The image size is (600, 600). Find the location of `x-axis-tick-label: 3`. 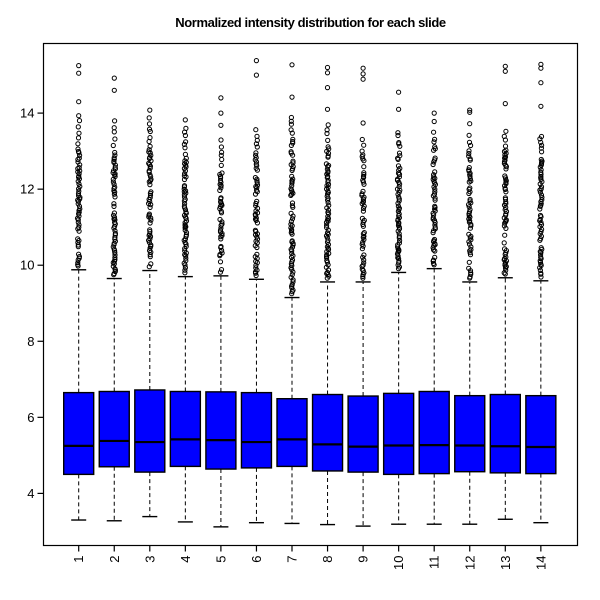

x-axis-tick-label: 3 is located at coordinates (149, 559).